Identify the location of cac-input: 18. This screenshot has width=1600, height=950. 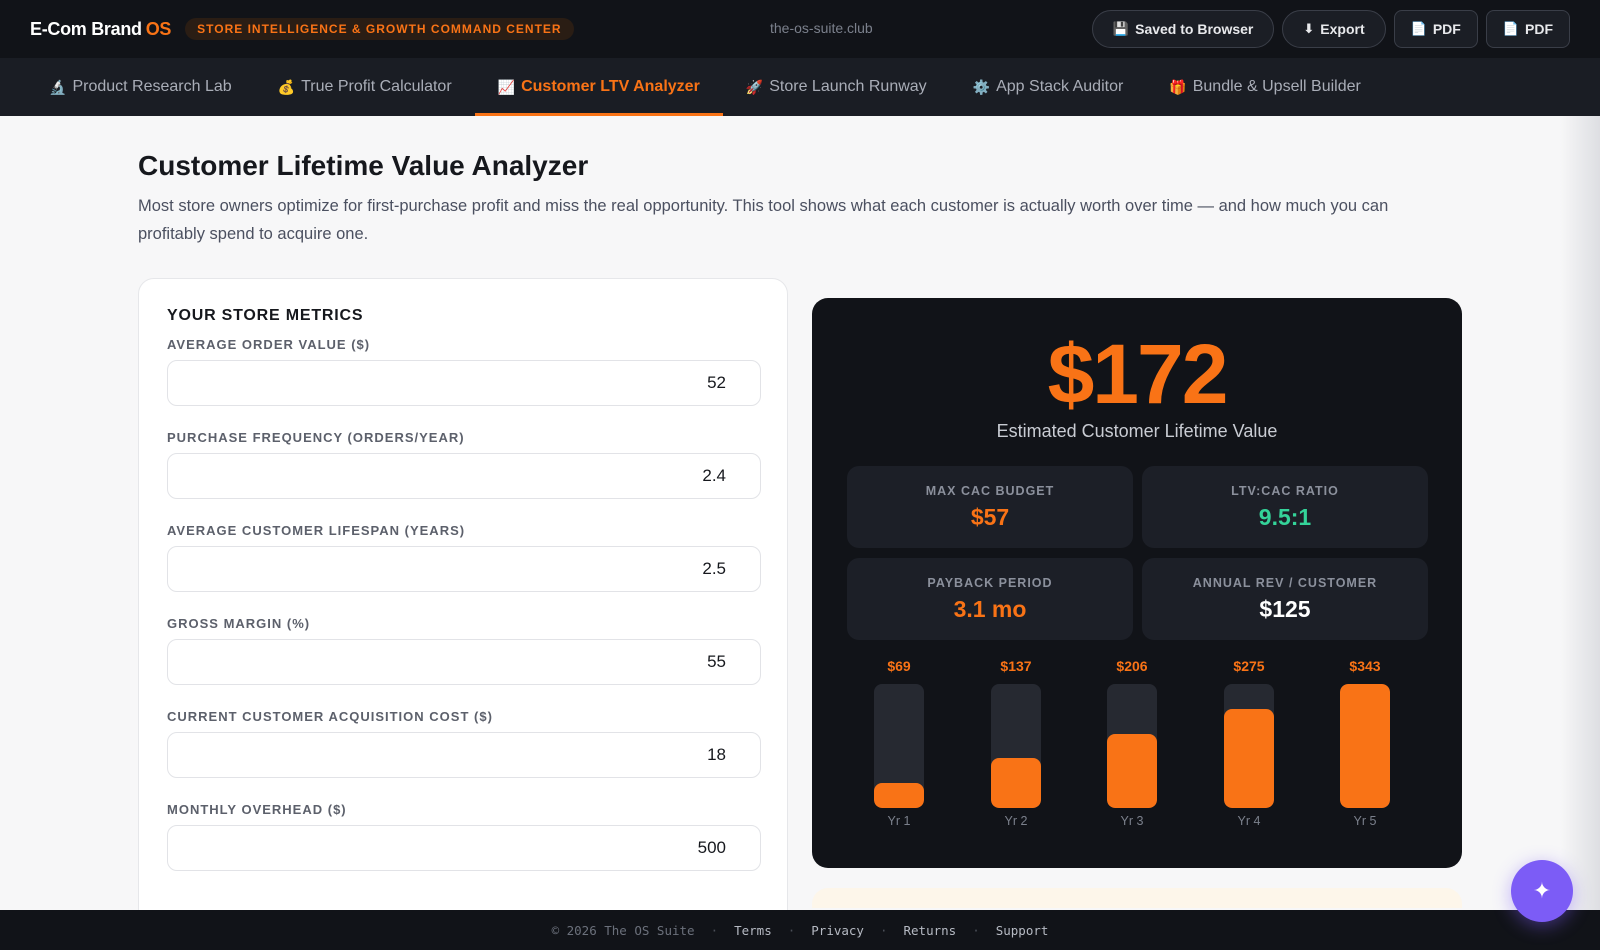
(464, 755).